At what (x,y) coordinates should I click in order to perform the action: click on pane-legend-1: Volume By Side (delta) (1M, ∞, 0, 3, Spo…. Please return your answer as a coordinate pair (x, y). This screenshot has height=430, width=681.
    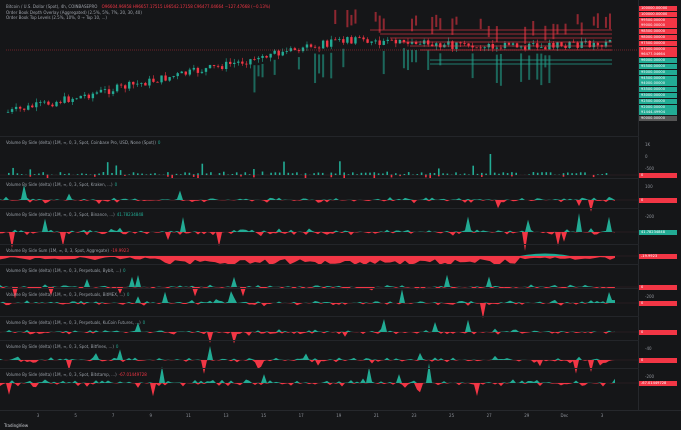
    Looking at the image, I should click on (83, 142).